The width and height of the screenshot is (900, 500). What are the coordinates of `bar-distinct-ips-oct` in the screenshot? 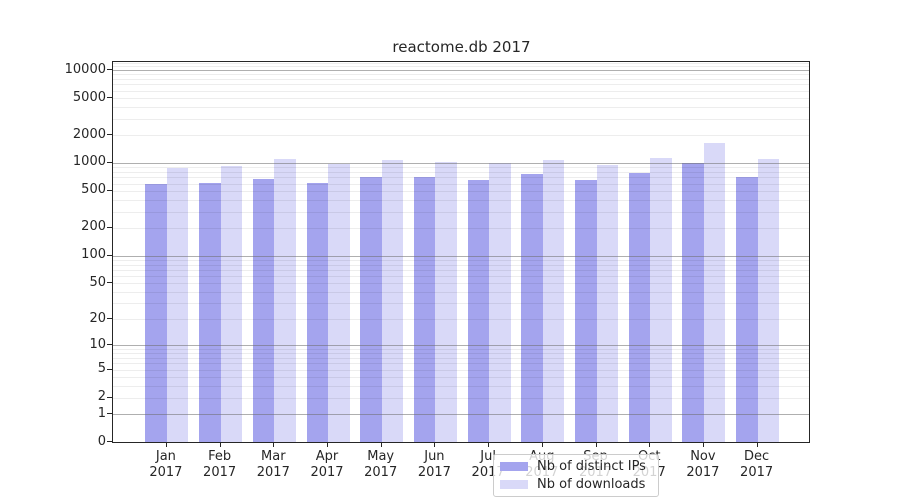 It's located at (639, 307).